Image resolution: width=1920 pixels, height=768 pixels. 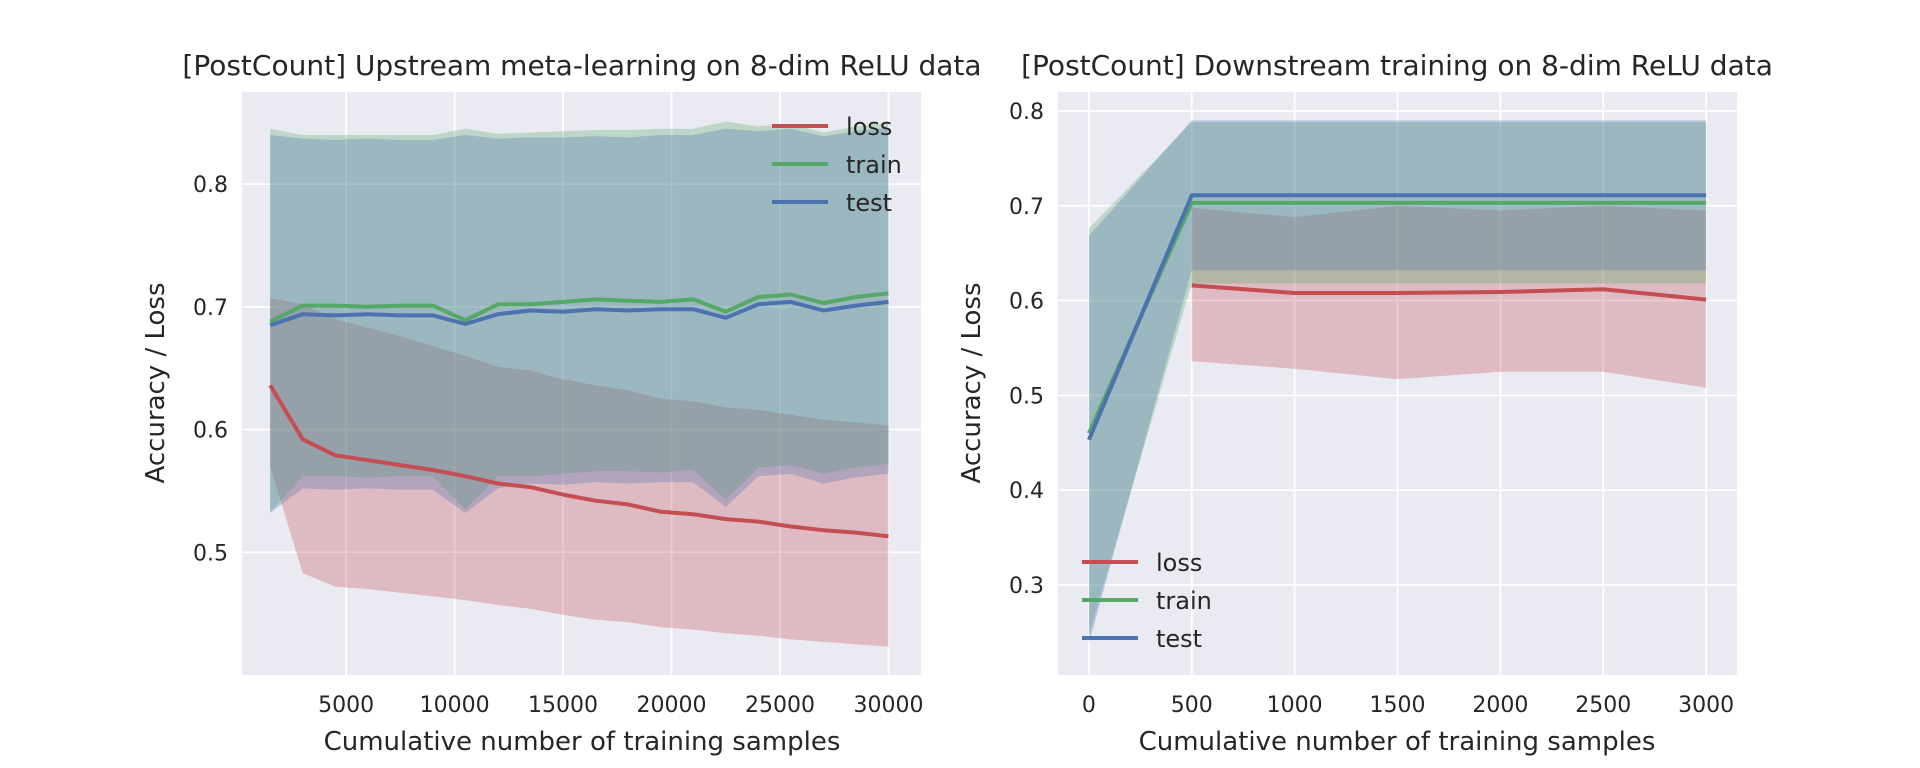 What do you see at coordinates (1295, 705) in the screenshot?
I see `x-tick-label: 1000` at bounding box center [1295, 705].